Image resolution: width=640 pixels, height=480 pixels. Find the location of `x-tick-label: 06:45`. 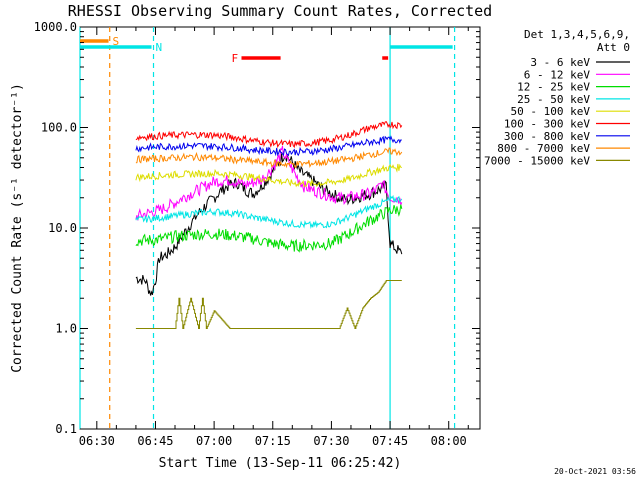

x-tick-label: 06:45 is located at coordinates (155, 441).